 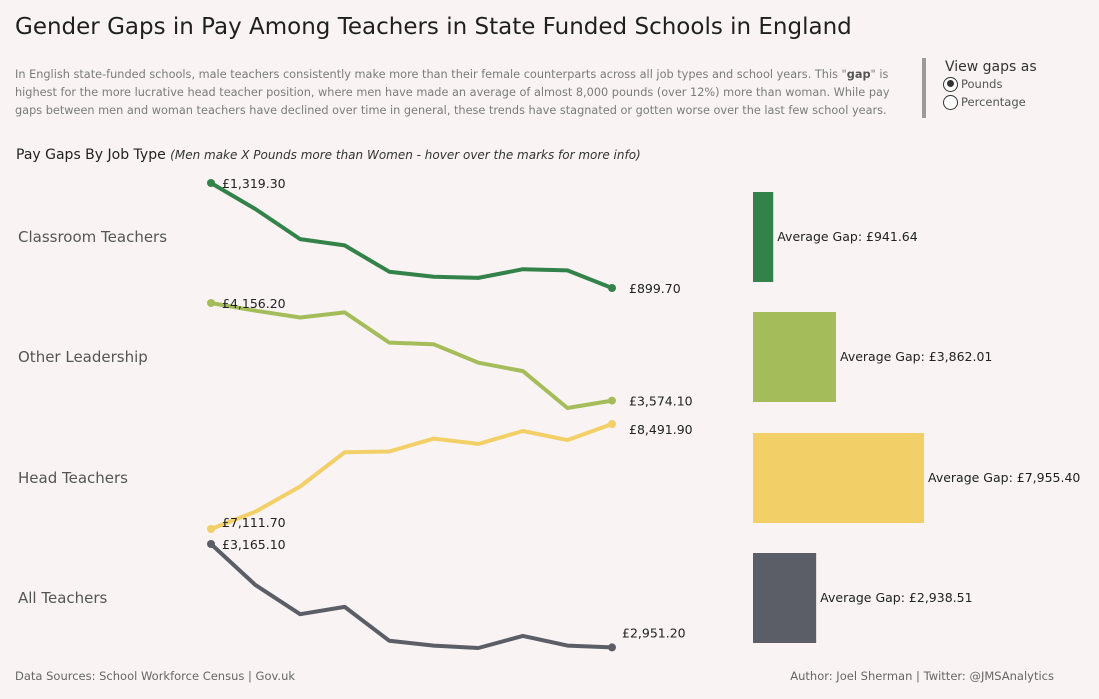 I want to click on radio-percentage-label: Percentage, so click(x=993, y=102).